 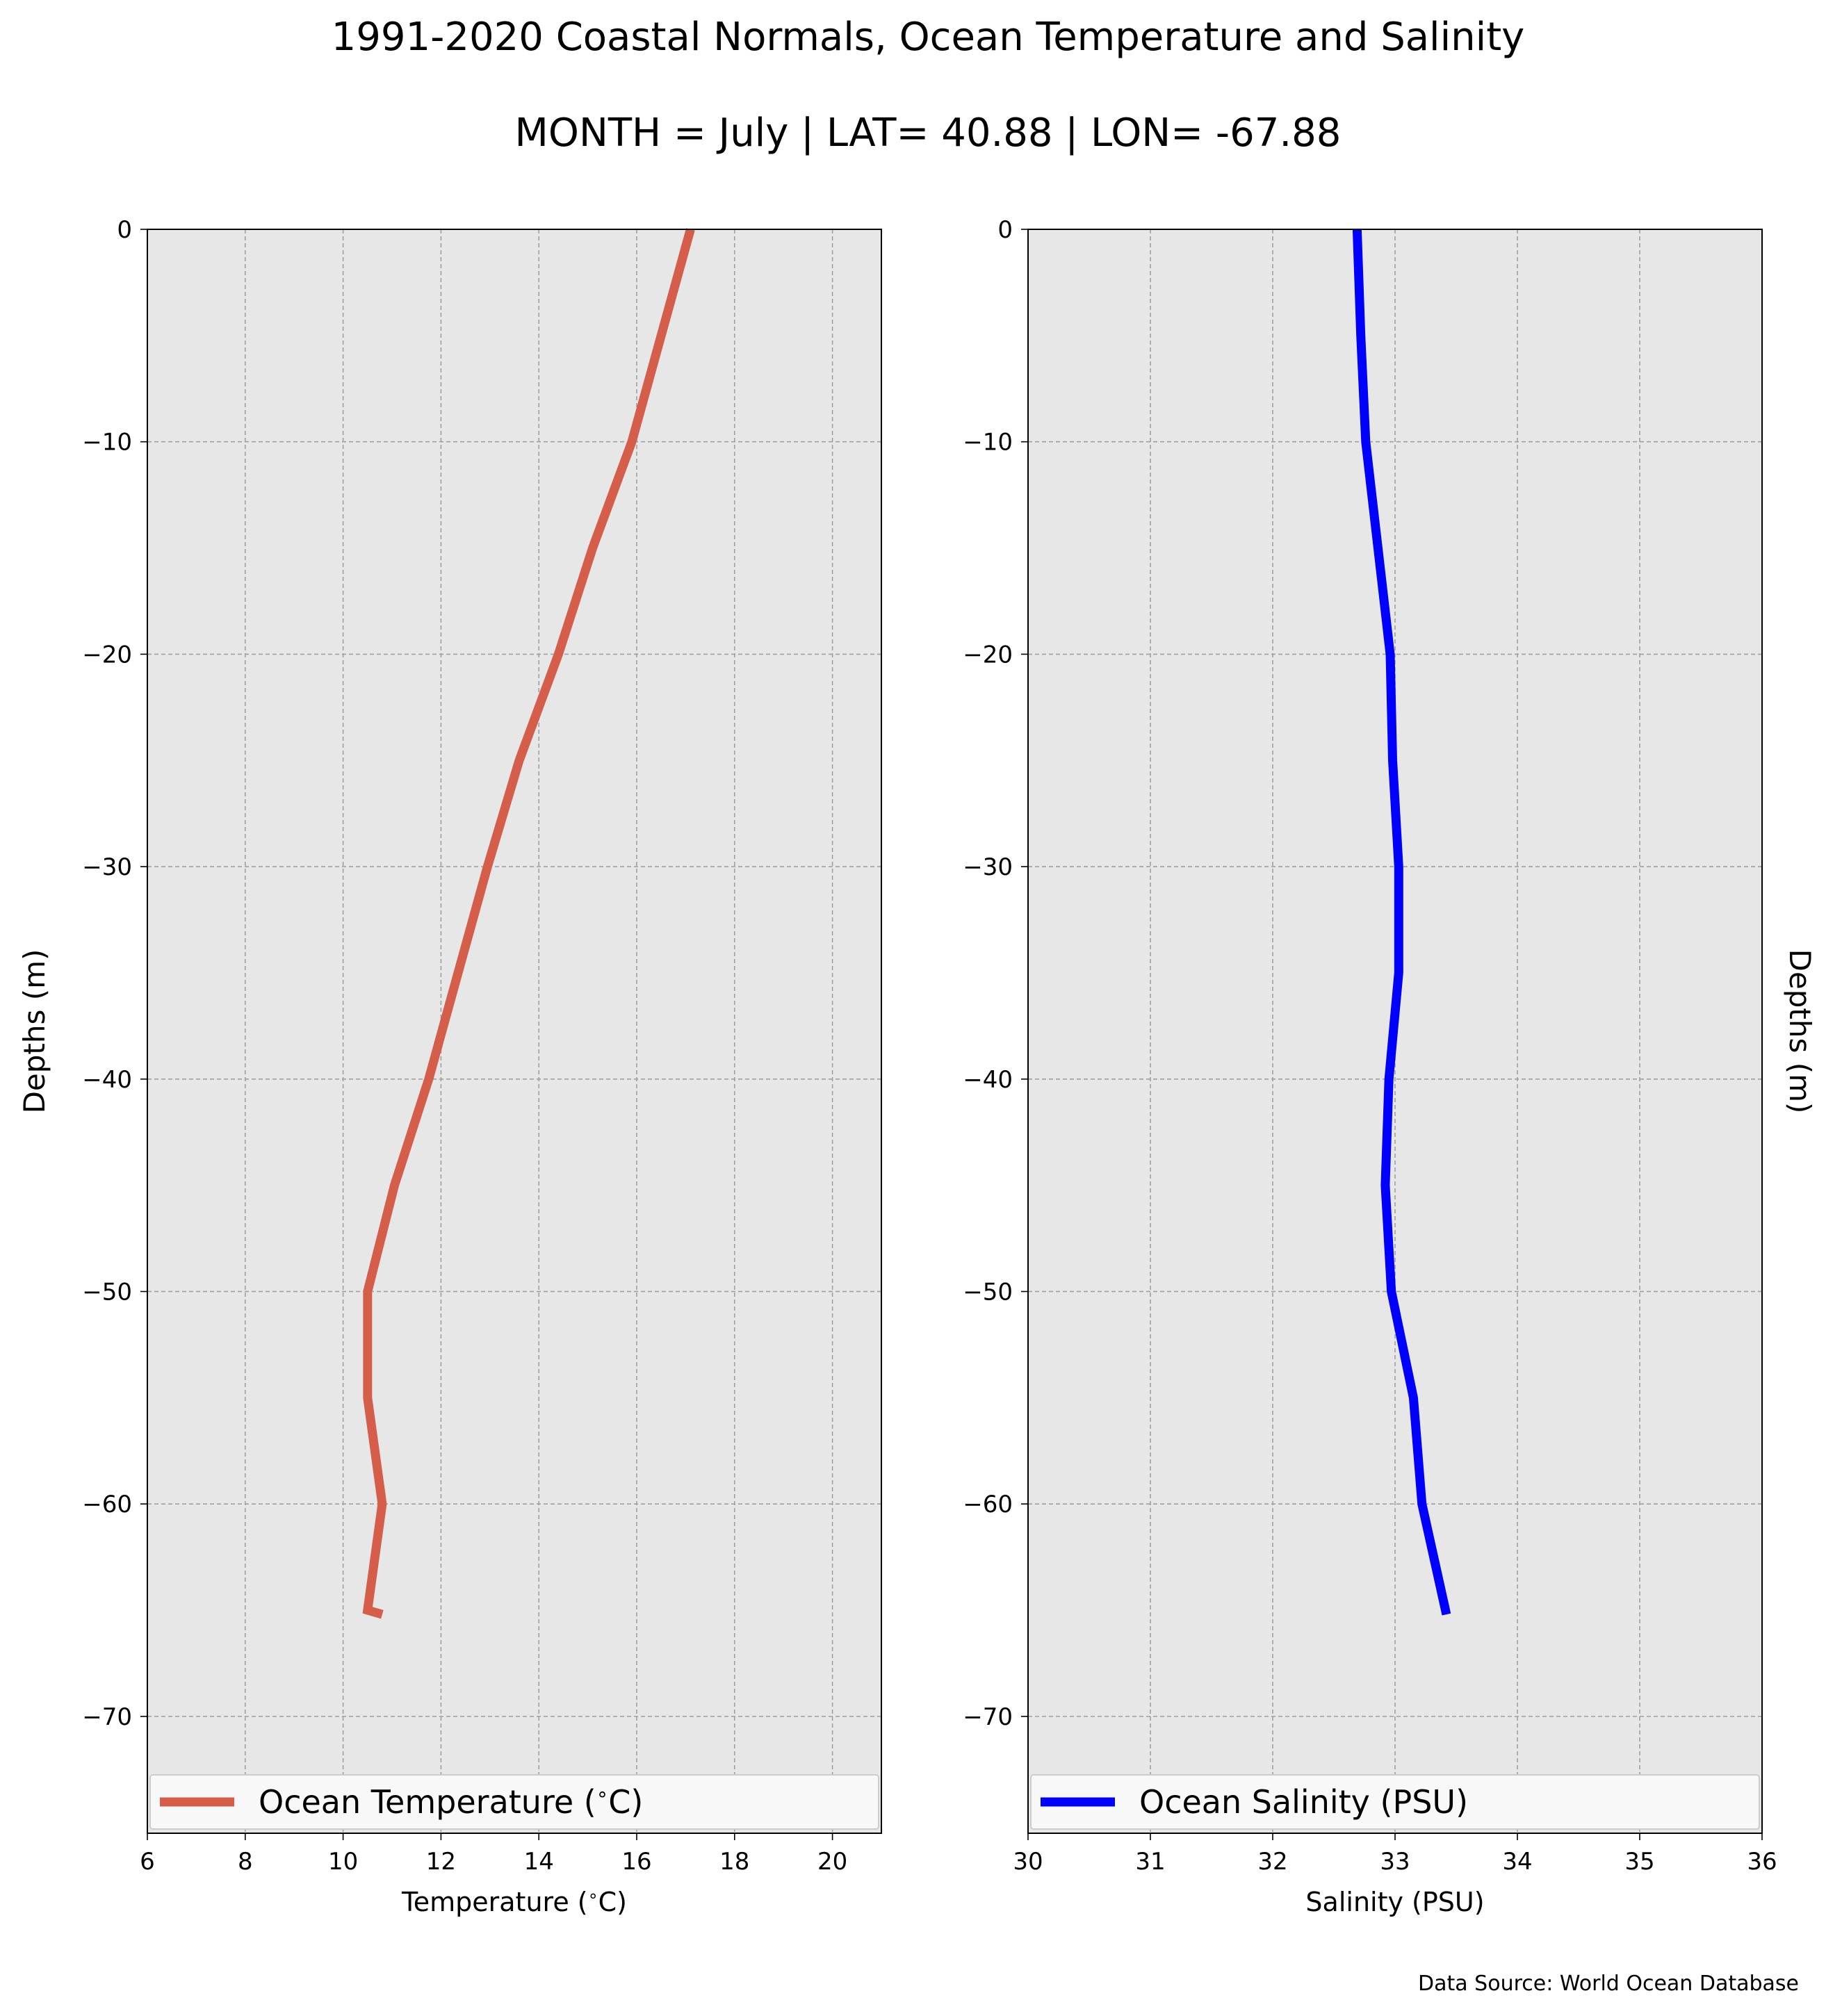 What do you see at coordinates (441, 1862) in the screenshot?
I see `x-tick-label: 12` at bounding box center [441, 1862].